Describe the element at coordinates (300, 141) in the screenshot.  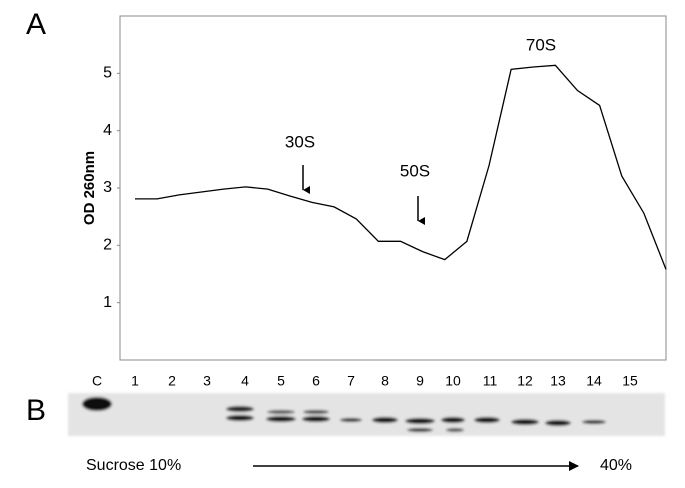
I see `annotation: 30S` at that location.